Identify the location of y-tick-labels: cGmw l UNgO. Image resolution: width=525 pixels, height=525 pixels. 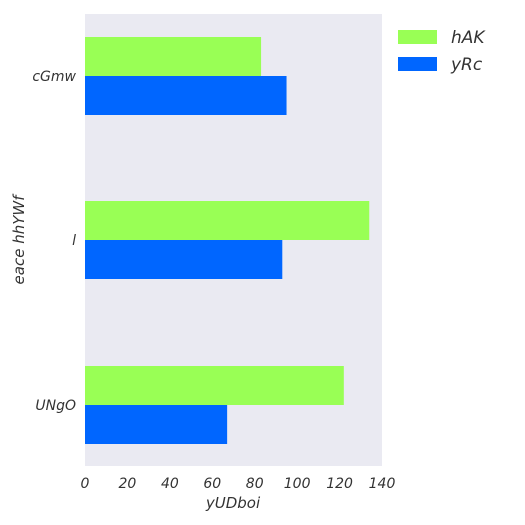
(54, 241).